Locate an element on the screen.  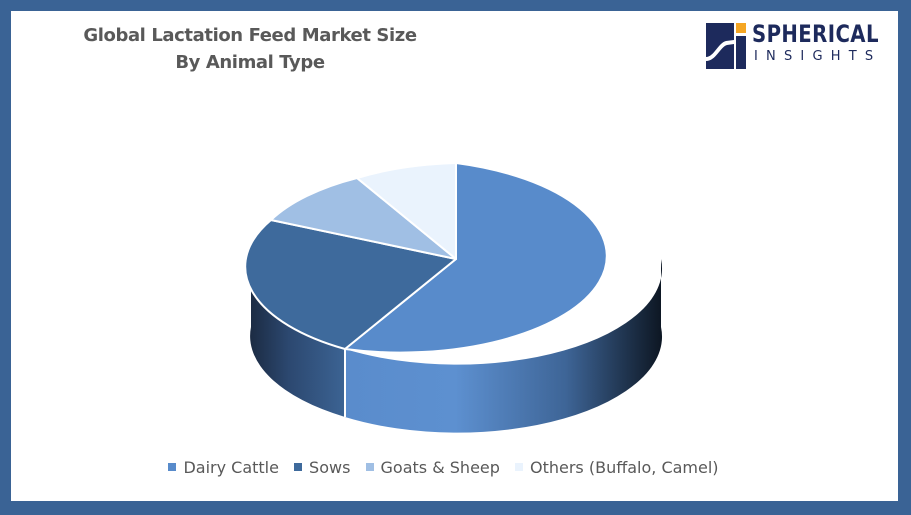
spherical-insights-logo: SPHERICAL INSIGHTS is located at coordinates (796, 45).